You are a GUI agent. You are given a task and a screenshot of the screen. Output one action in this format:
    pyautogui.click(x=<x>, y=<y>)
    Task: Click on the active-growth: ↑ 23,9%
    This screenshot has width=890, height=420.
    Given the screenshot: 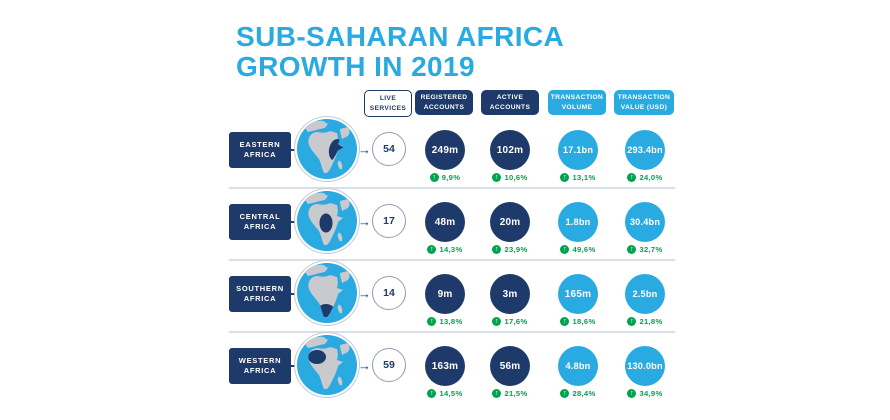 What is the action you would take?
    pyautogui.click(x=510, y=249)
    